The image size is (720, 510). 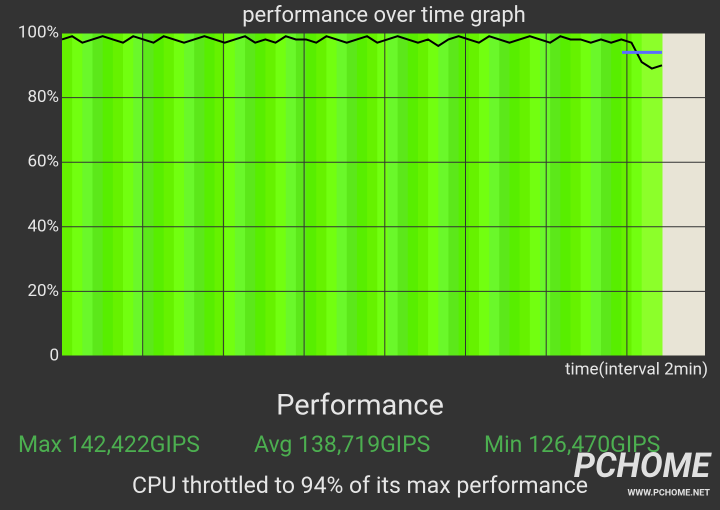 I want to click on y-tick-label: 60%, so click(x=43, y=162).